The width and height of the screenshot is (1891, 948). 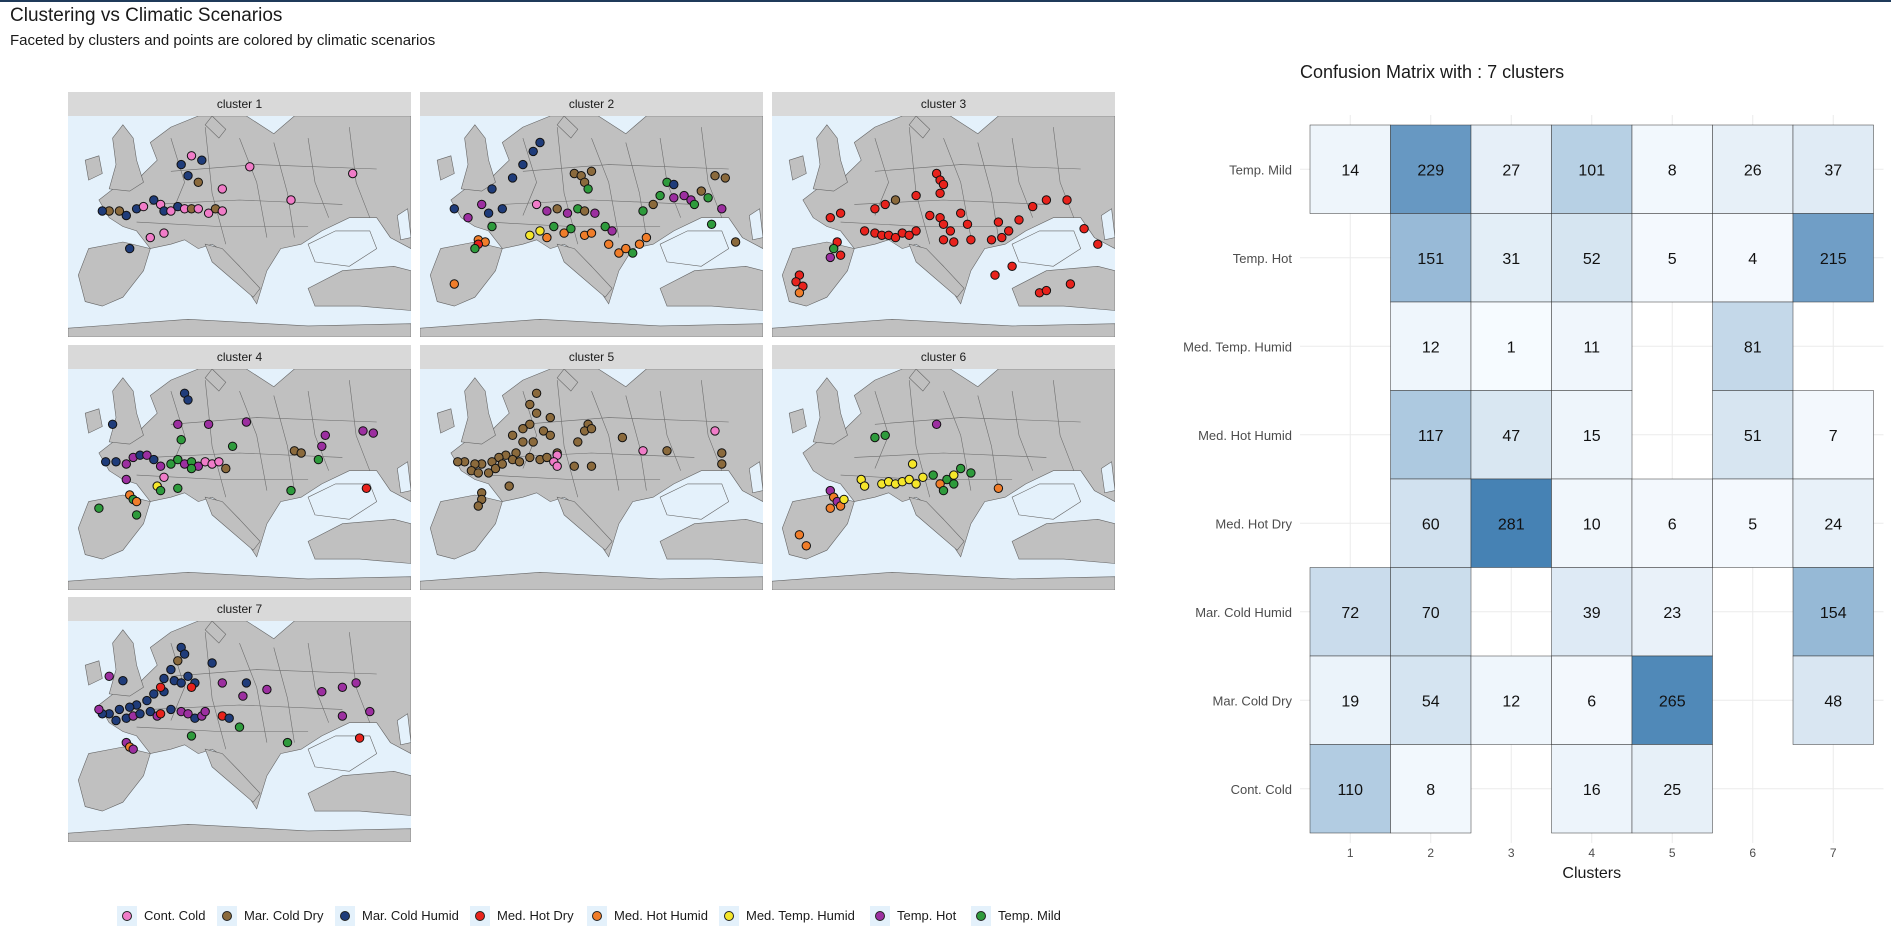 What do you see at coordinates (1592, 524) in the screenshot?
I see `cell-value-label: 10` at bounding box center [1592, 524].